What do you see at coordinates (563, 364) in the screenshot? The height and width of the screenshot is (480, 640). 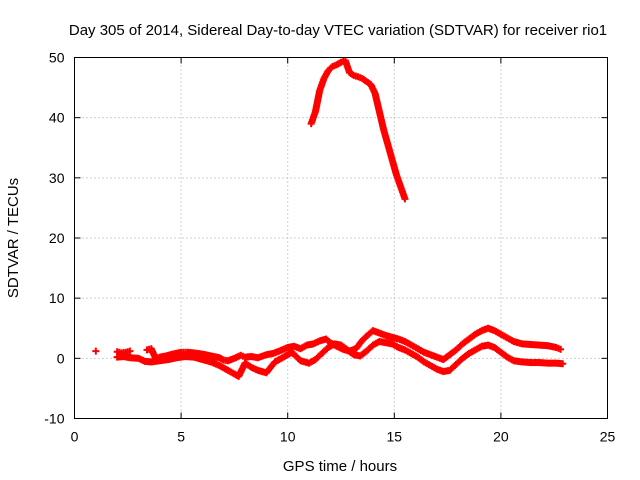 I see `data-point-baseline-lower` at bounding box center [563, 364].